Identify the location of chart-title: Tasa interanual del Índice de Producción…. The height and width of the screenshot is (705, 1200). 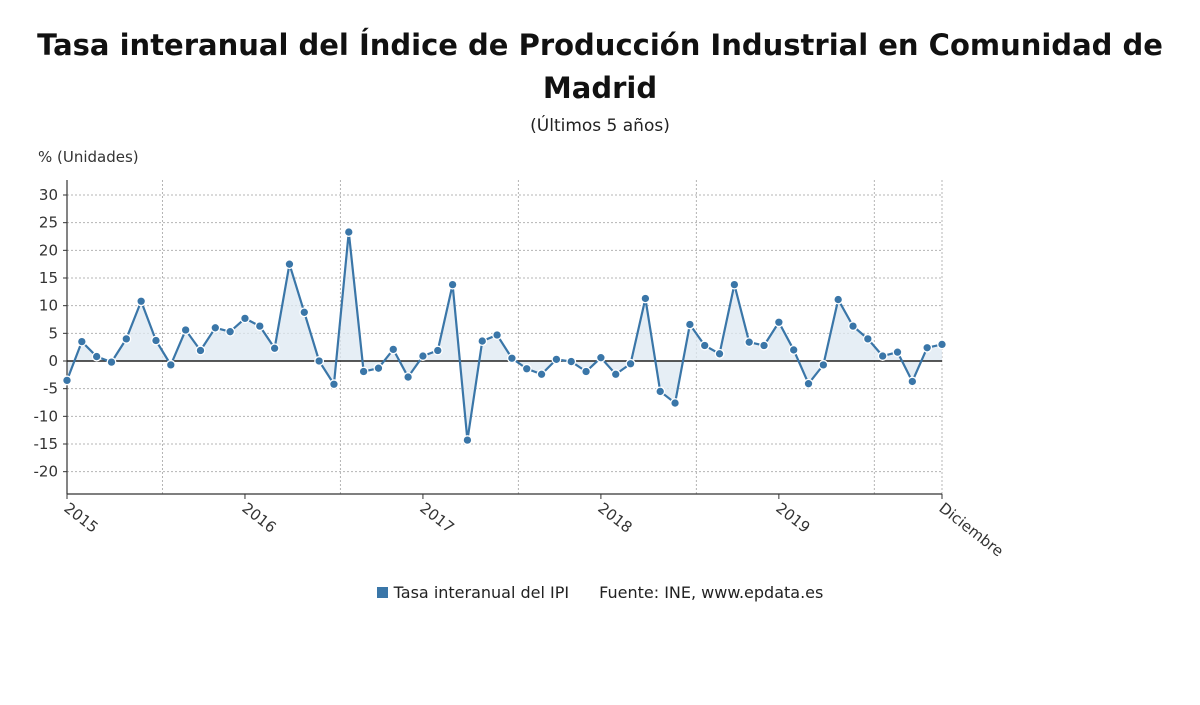
(600, 66).